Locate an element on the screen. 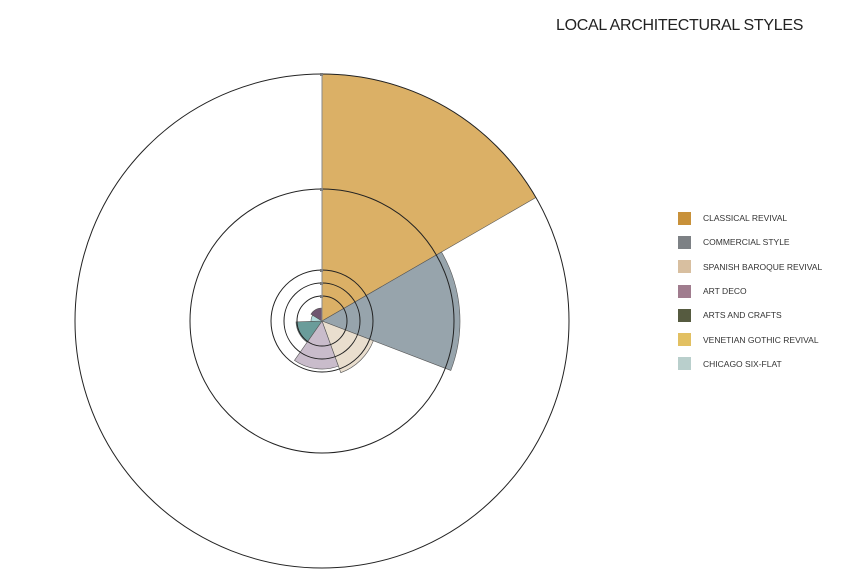  legend-item: SPANISH BAROQUE REVIVAL is located at coordinates (750, 267).